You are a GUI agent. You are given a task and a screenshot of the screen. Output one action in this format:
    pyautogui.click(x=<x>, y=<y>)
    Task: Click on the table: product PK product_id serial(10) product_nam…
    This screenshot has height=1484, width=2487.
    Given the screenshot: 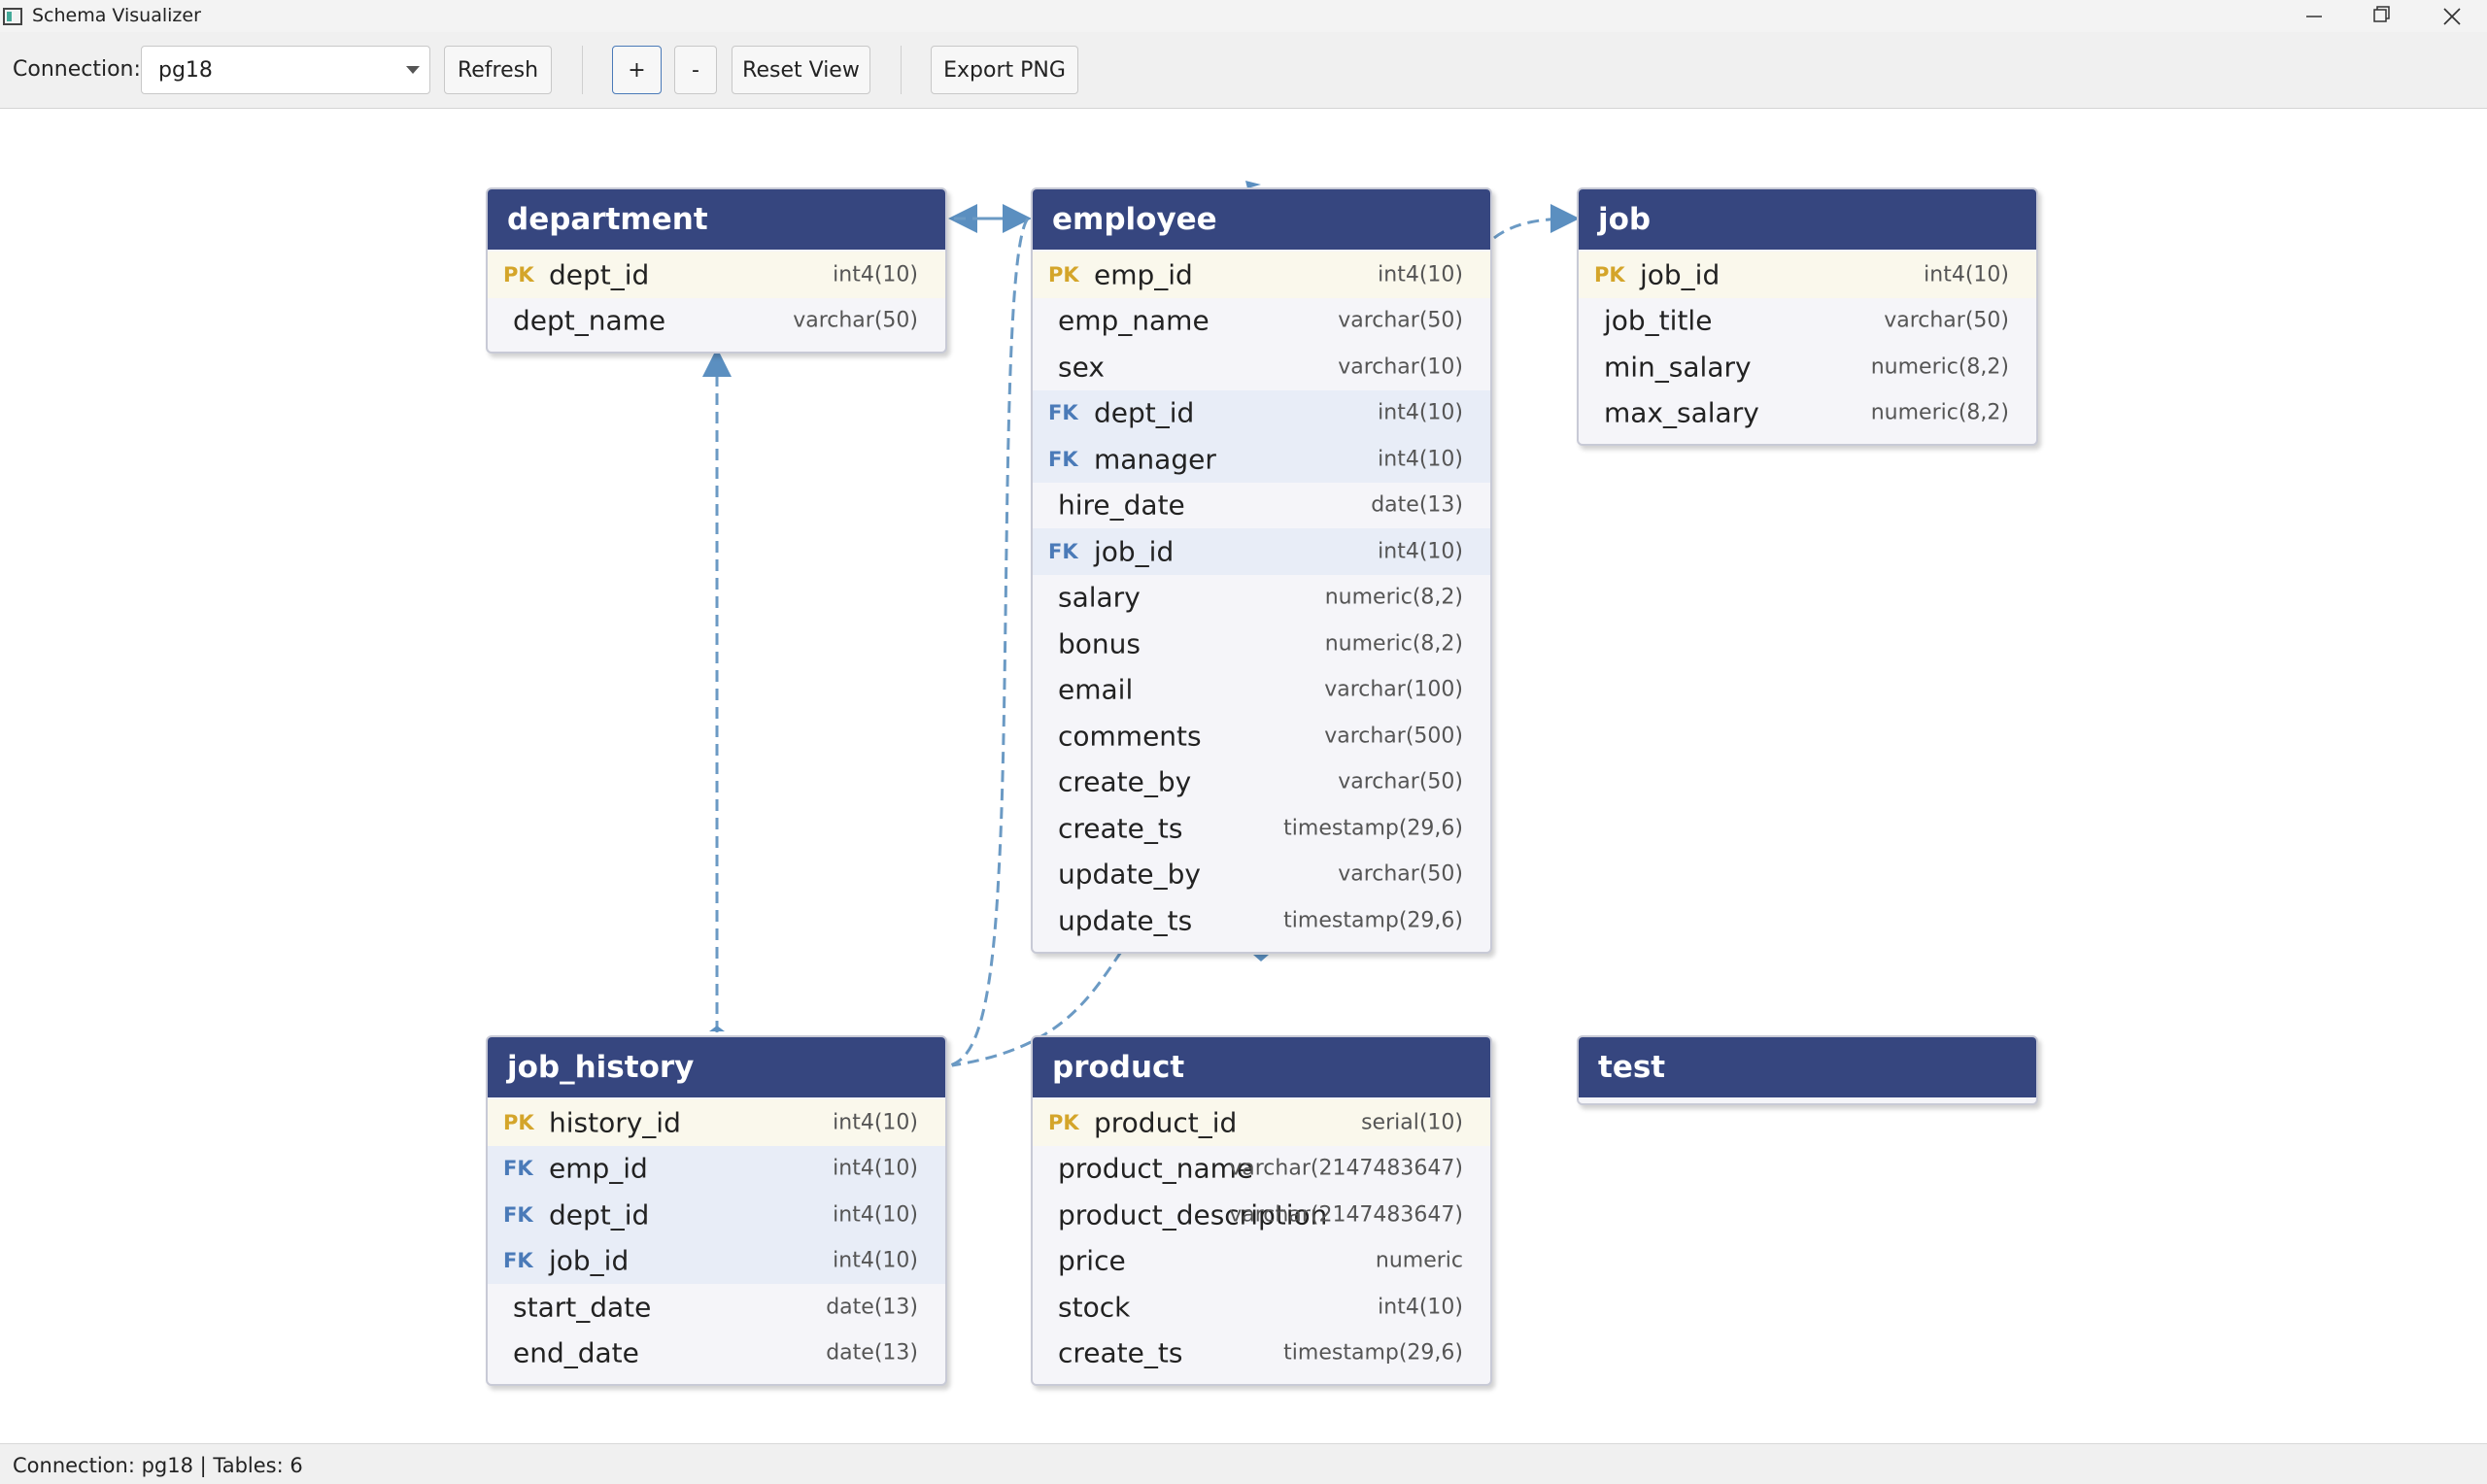 What is the action you would take?
    pyautogui.click(x=1261, y=1210)
    